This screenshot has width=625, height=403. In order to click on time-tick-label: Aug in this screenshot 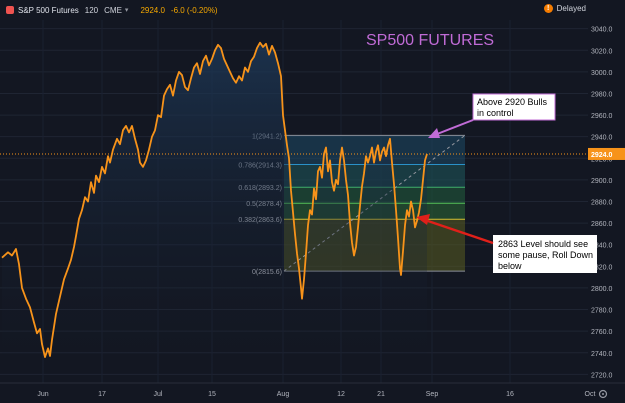, I will do `click(283, 394)`.